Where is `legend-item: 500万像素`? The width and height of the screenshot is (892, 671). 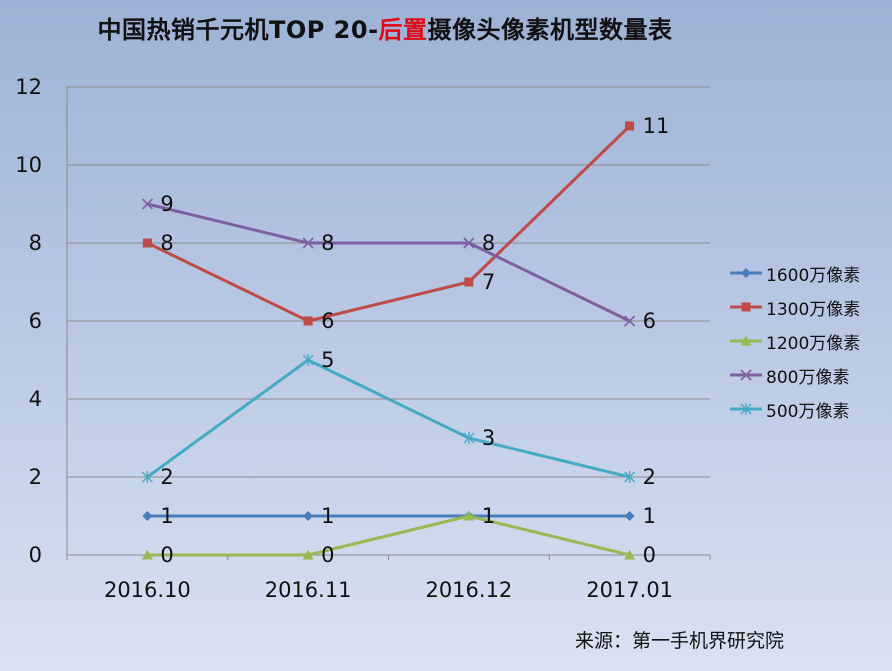 legend-item: 500万像素 is located at coordinates (808, 409).